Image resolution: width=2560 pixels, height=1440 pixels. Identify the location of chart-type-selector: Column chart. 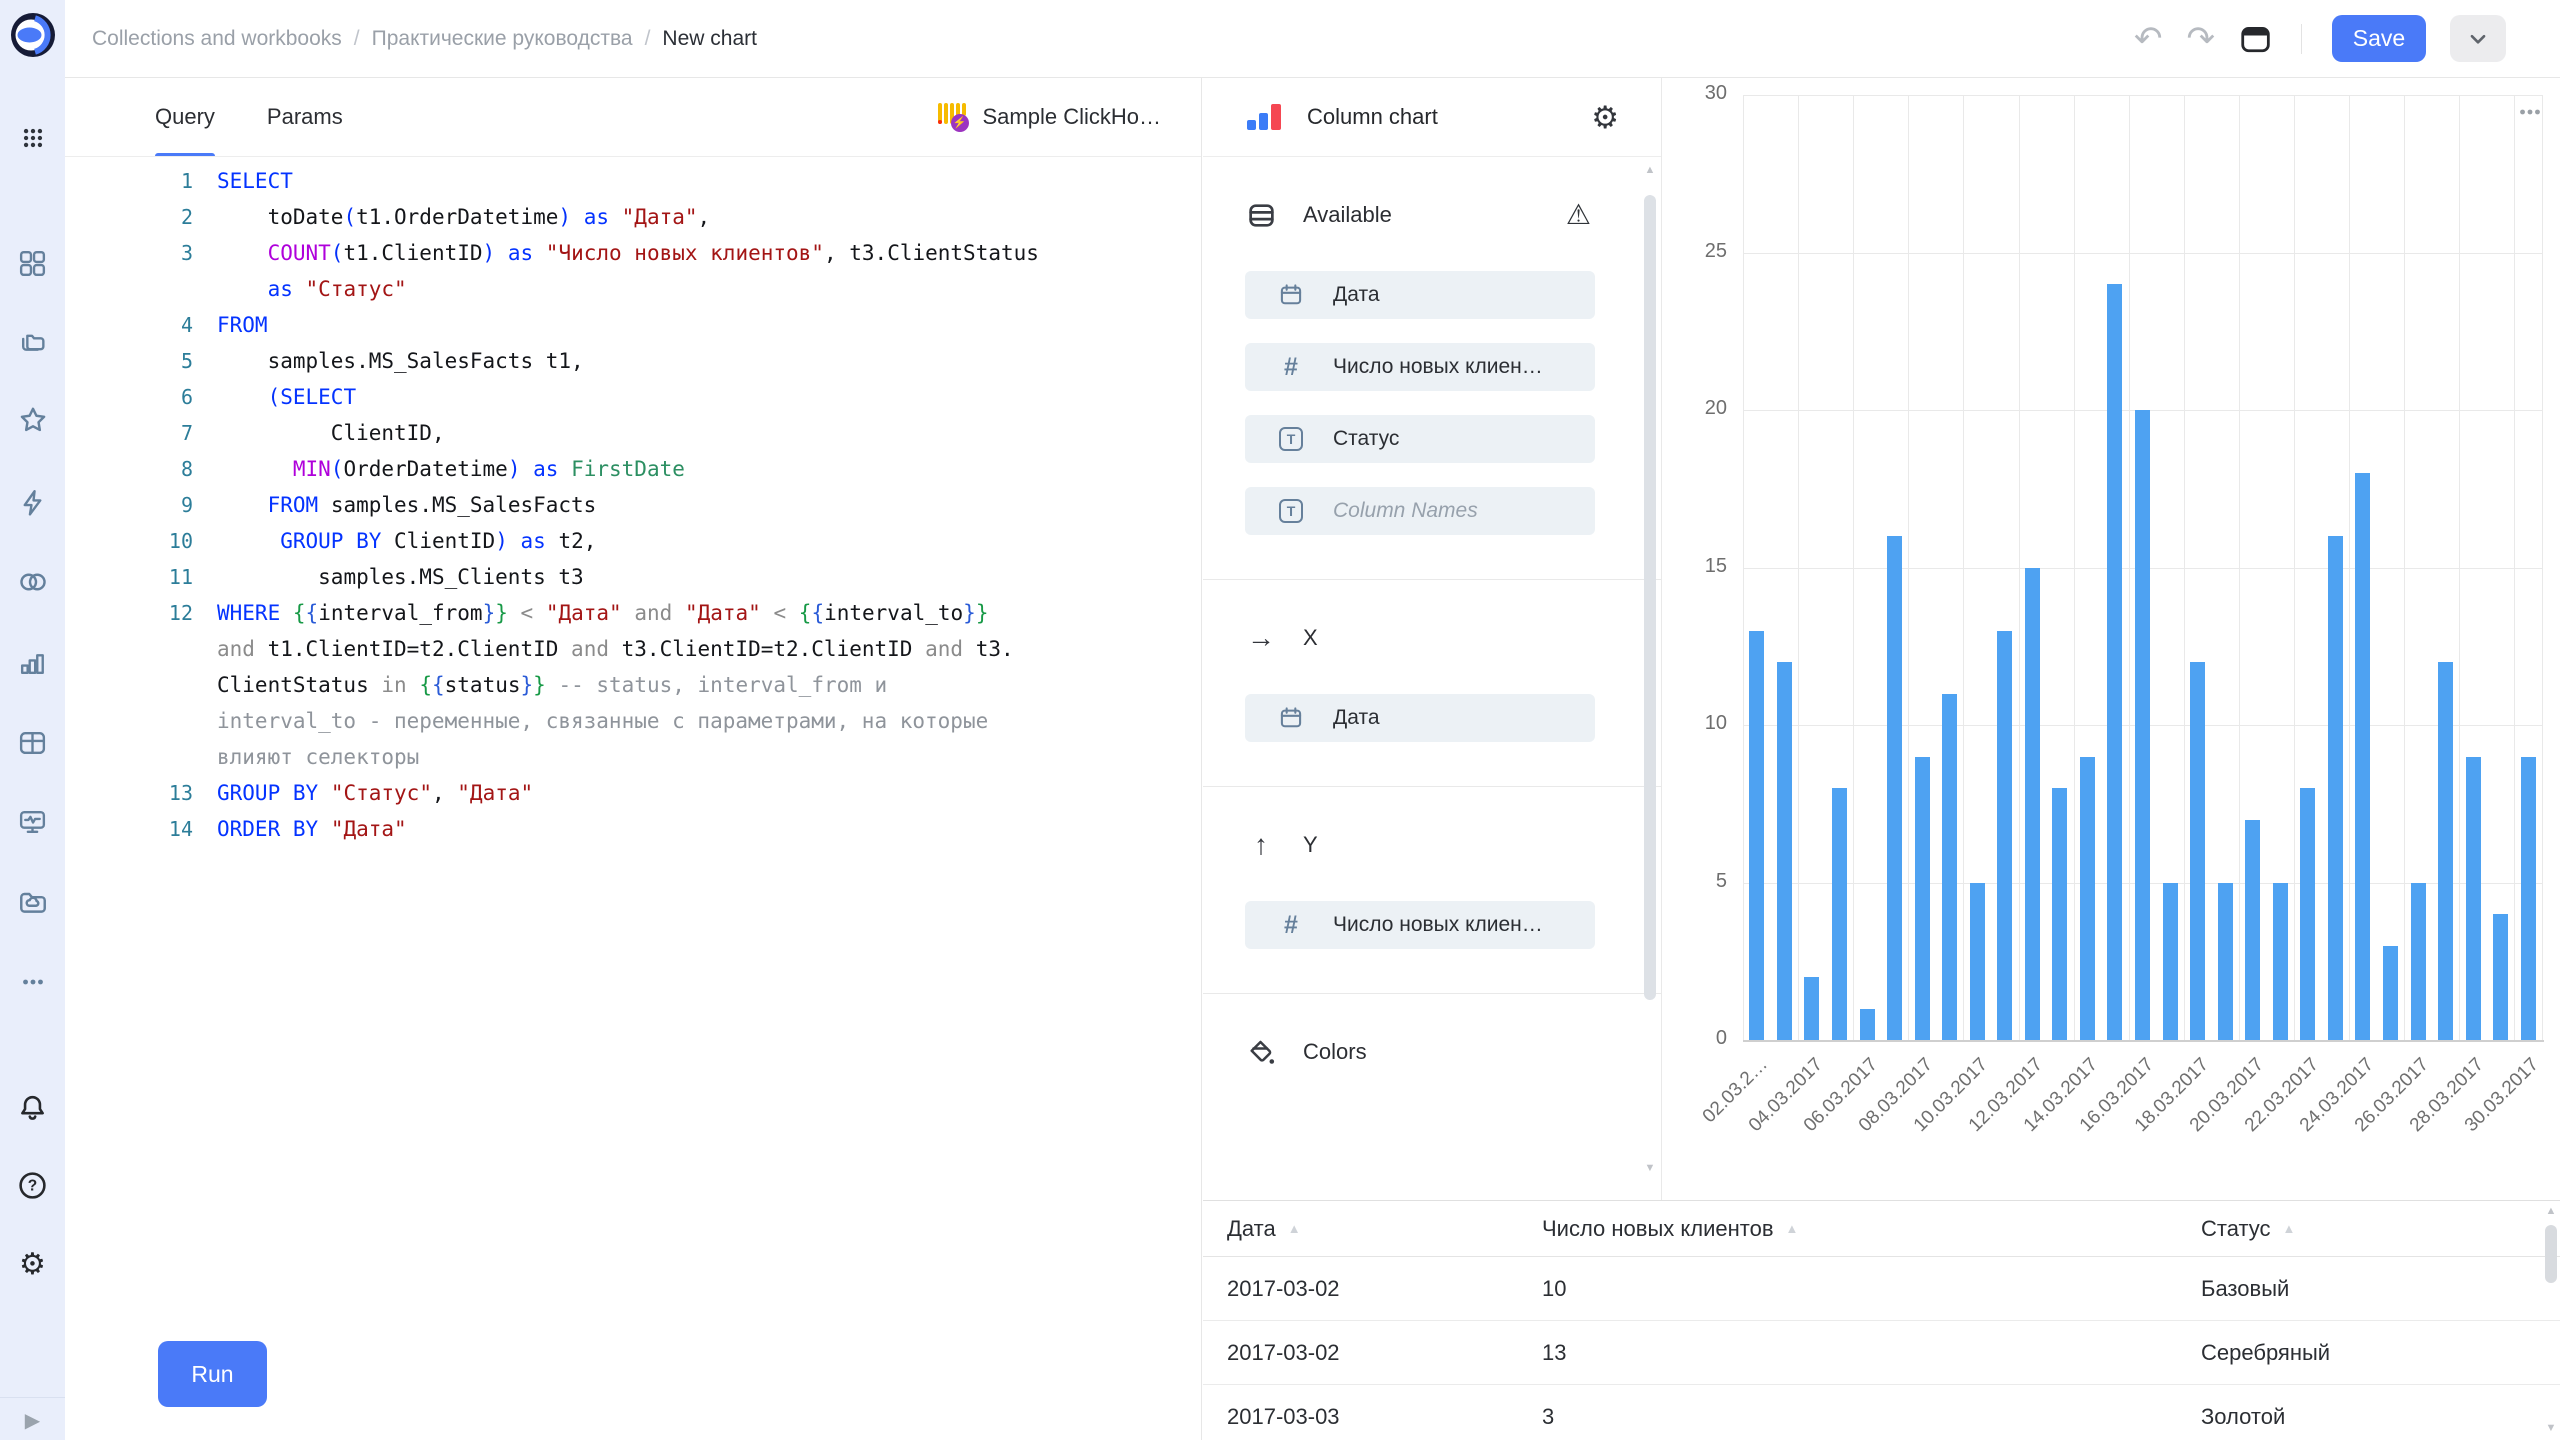
(1372, 116).